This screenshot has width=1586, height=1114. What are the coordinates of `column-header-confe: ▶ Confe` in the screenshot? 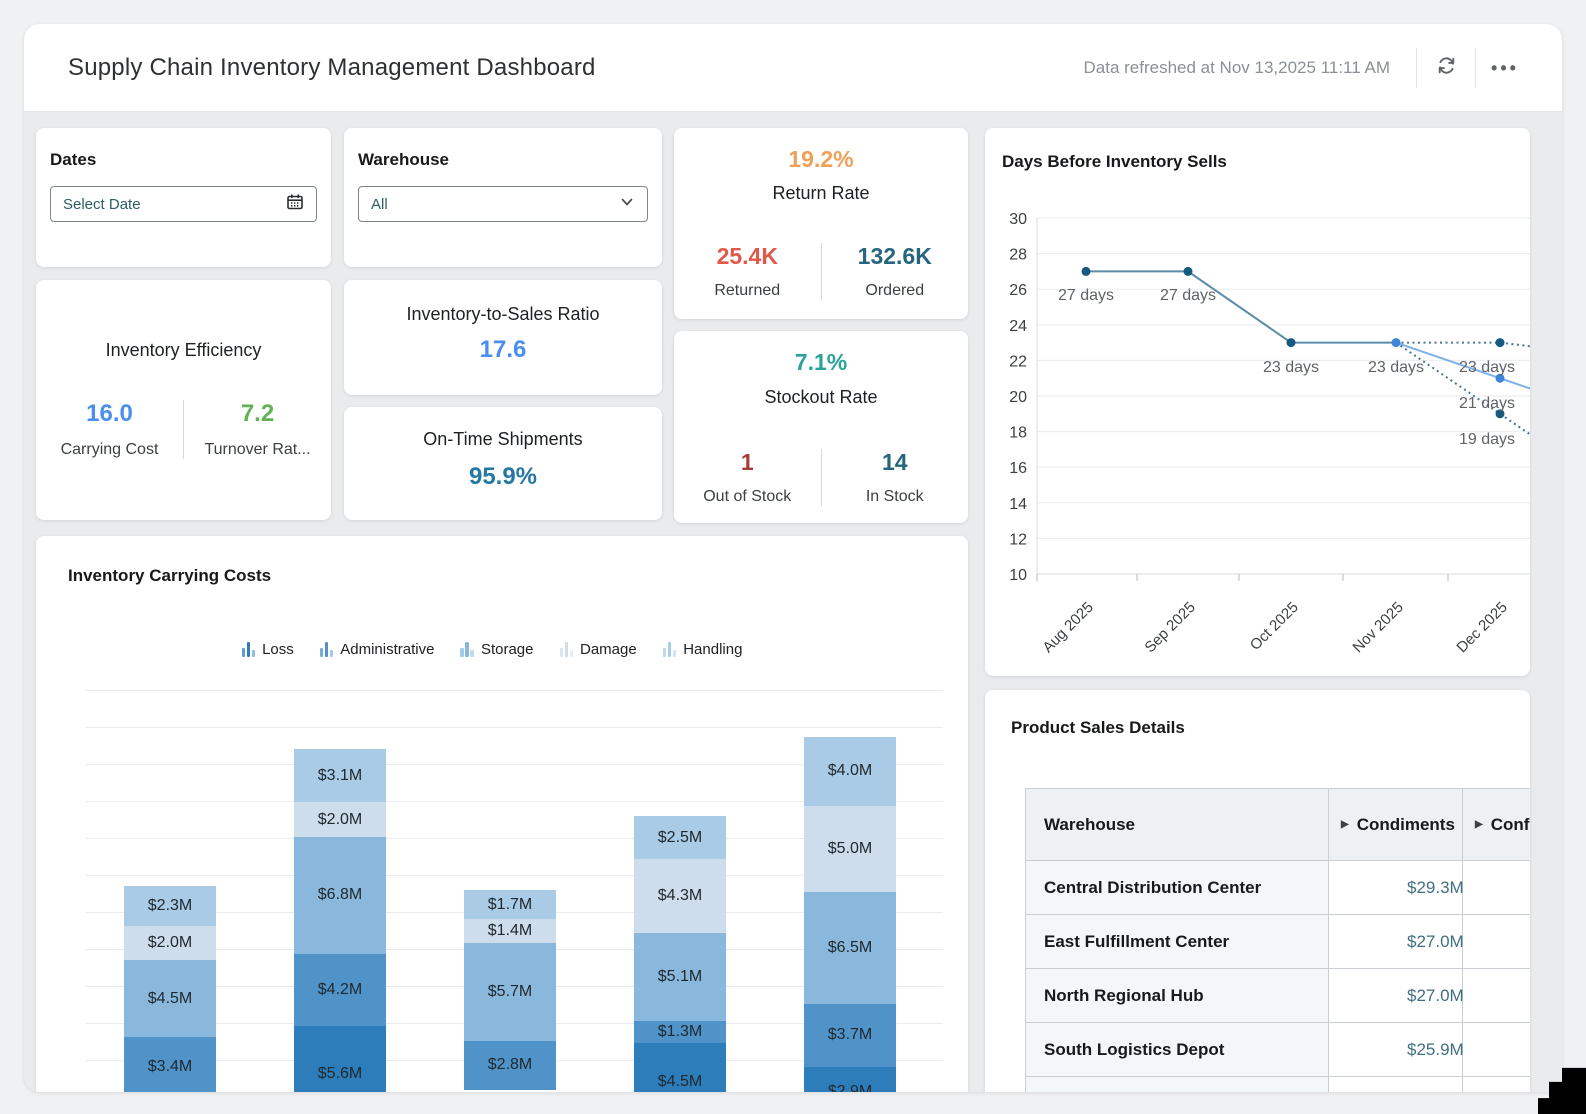 It's located at (1496, 825).